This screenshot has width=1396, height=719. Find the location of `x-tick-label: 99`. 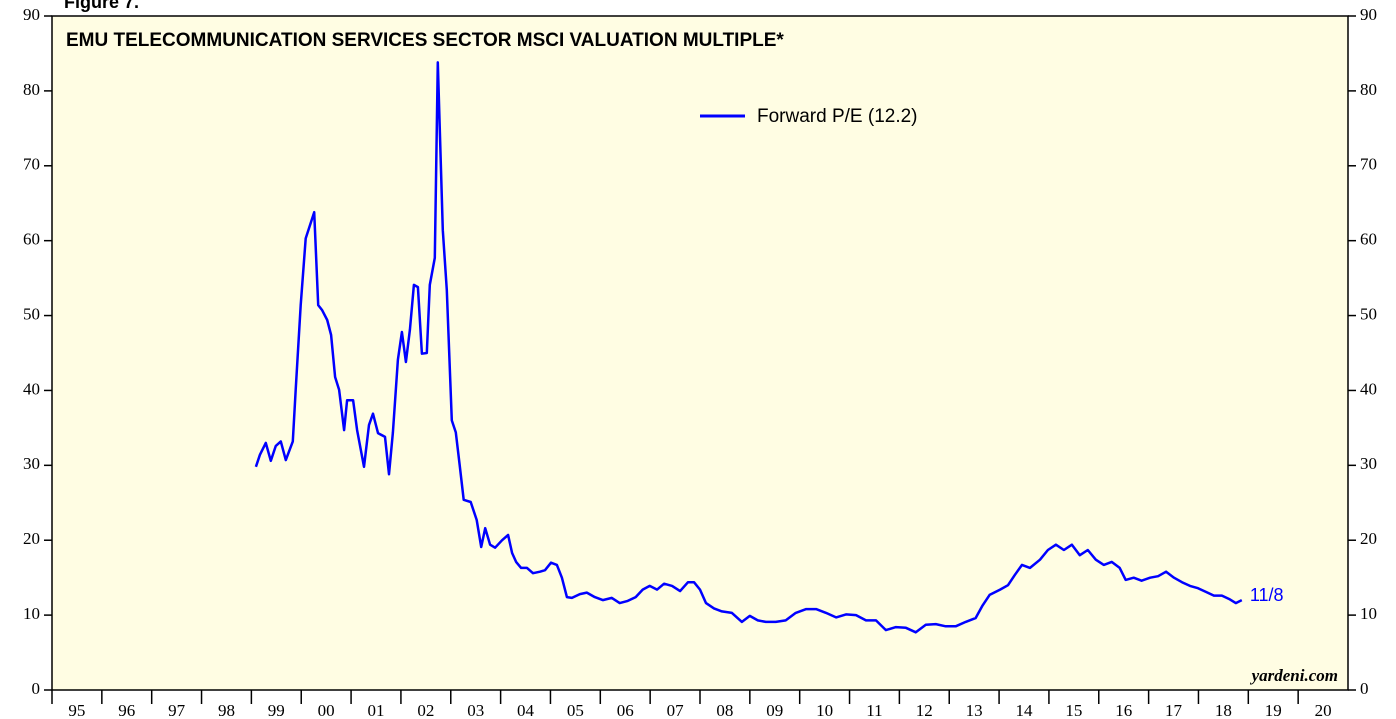

x-tick-label: 99 is located at coordinates (276, 710).